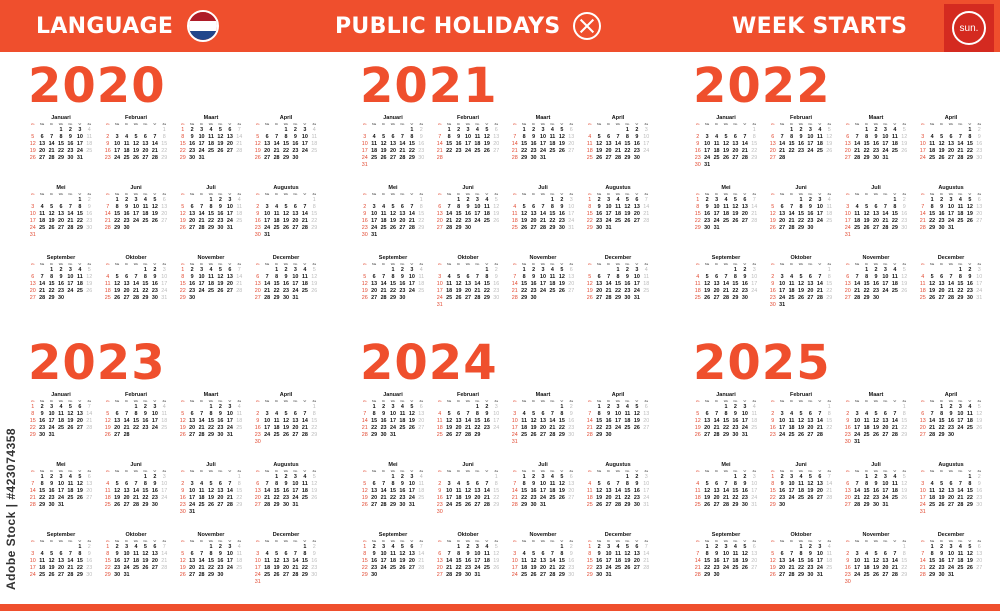  What do you see at coordinates (524, 158) in the screenshot?
I see `day-cell: 29` at bounding box center [524, 158].